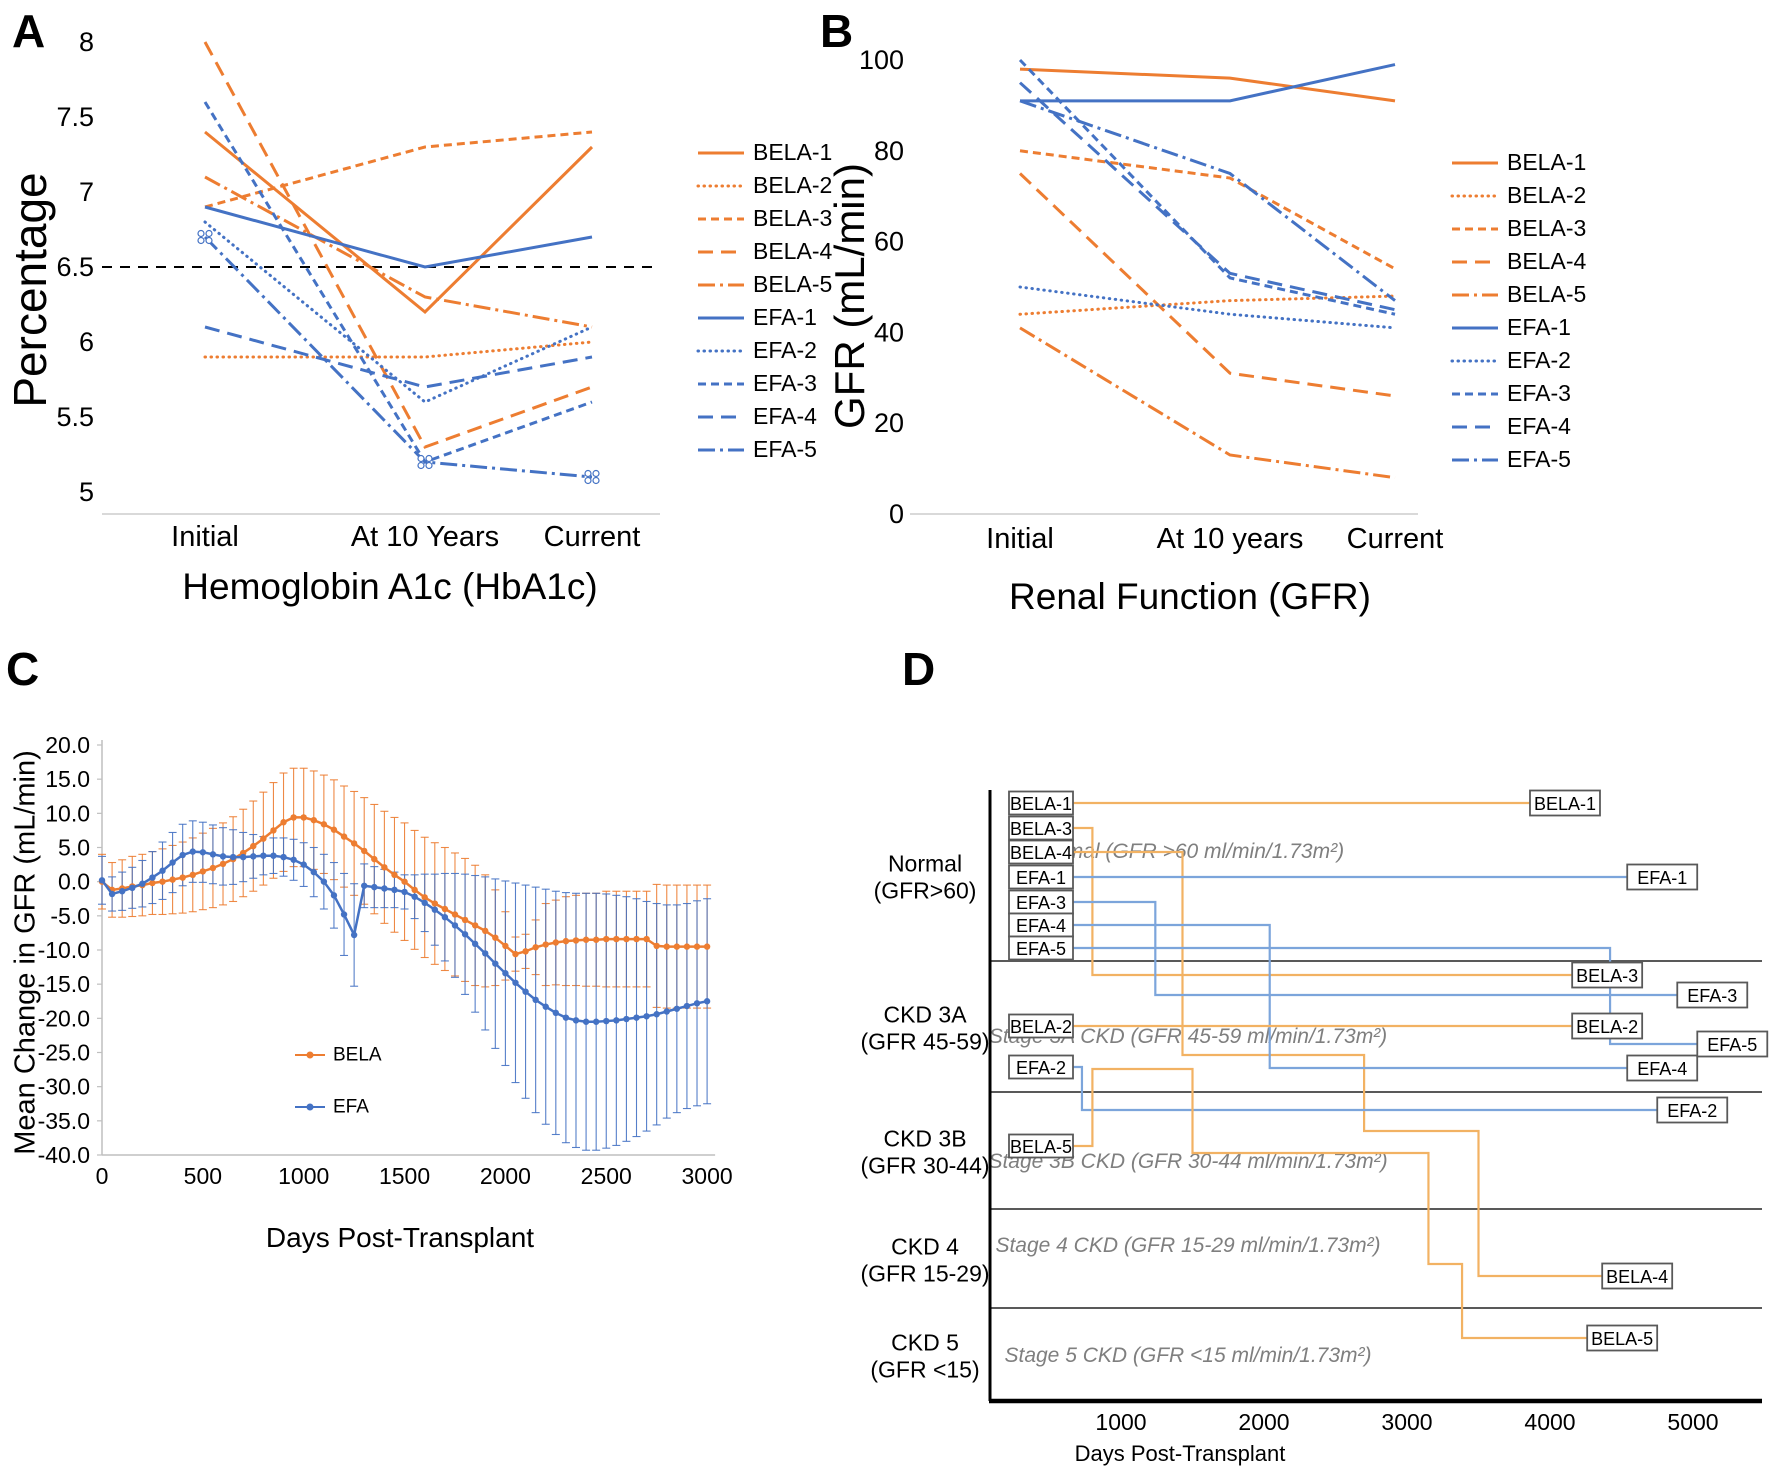  What do you see at coordinates (1020, 539) in the screenshot?
I see `svg-text: Initial` at bounding box center [1020, 539].